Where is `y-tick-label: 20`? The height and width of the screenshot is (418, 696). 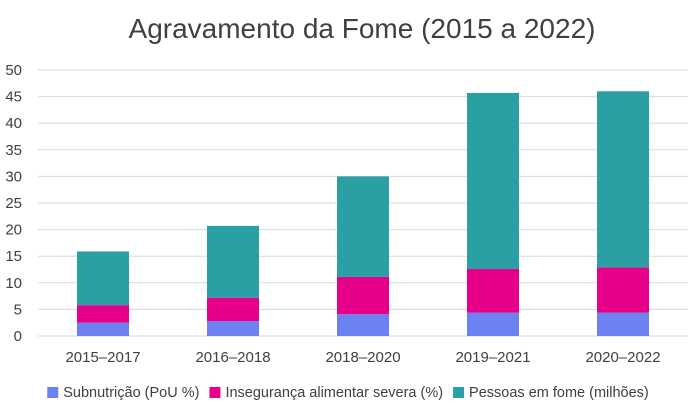
y-tick-label: 20 is located at coordinates (13, 230).